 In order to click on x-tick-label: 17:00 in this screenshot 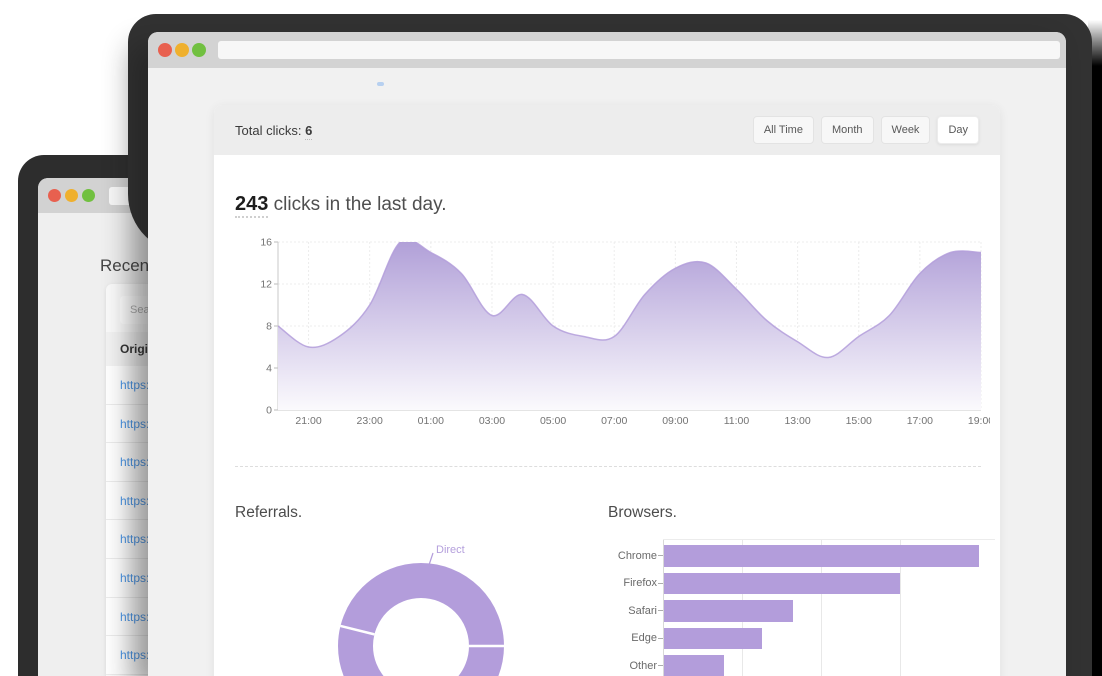, I will do `click(920, 421)`.